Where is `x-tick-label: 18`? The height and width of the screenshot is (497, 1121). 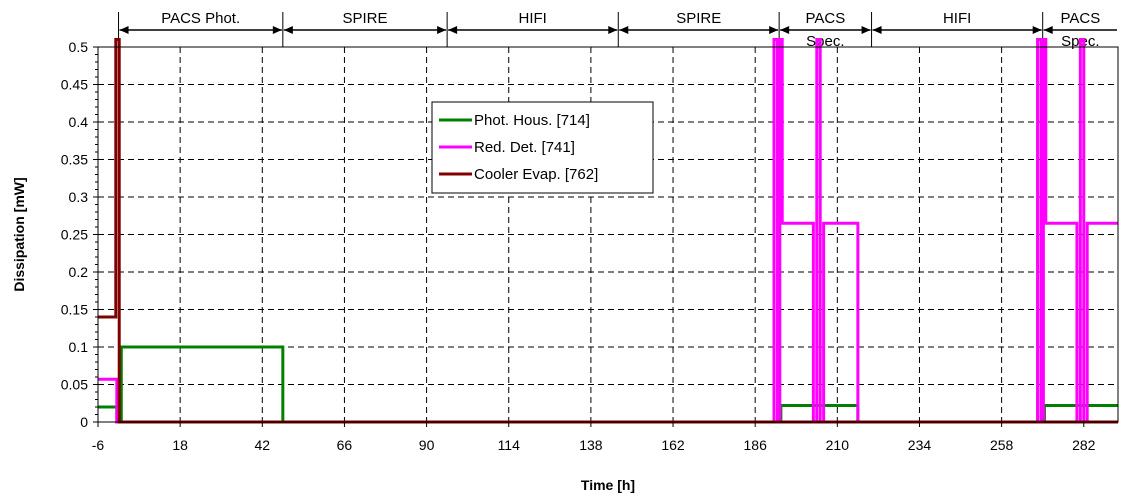
x-tick-label: 18 is located at coordinates (180, 445).